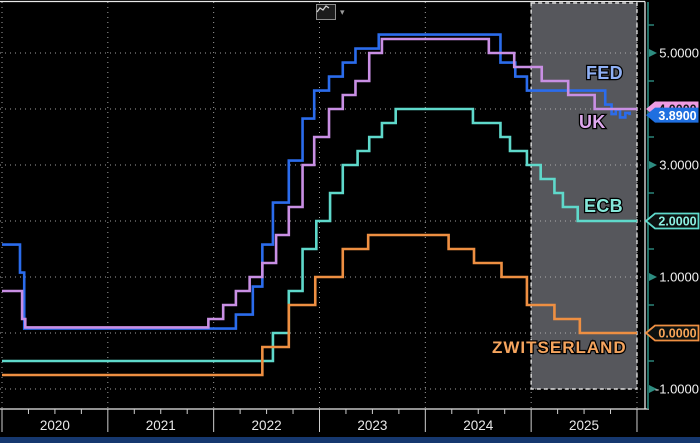  I want to click on y-axis-tick-label: -1.0000, so click(677, 389).